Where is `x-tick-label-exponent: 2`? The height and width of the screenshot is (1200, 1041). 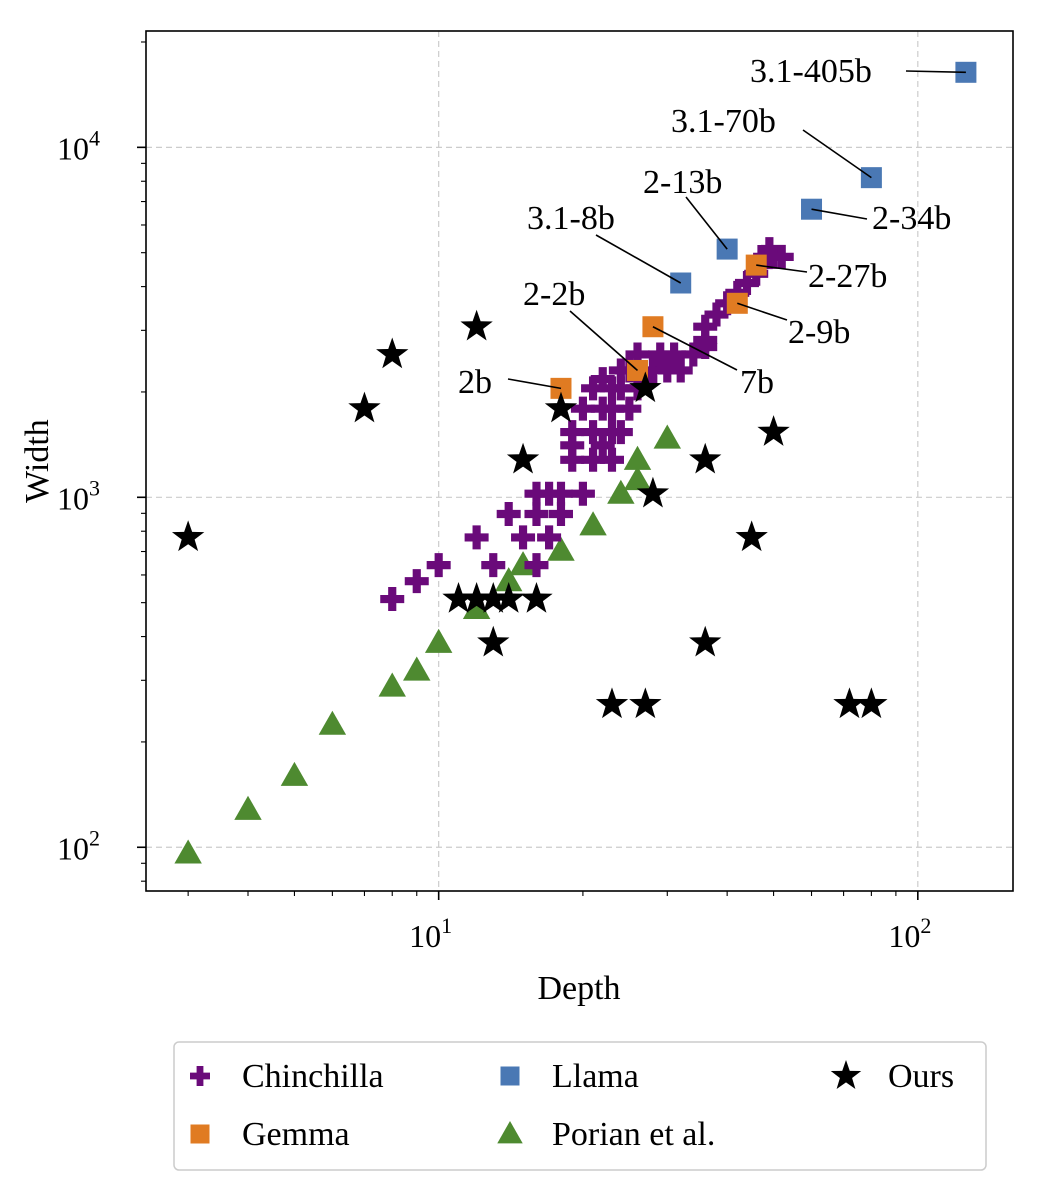 x-tick-label-exponent: 2 is located at coordinates (925, 925).